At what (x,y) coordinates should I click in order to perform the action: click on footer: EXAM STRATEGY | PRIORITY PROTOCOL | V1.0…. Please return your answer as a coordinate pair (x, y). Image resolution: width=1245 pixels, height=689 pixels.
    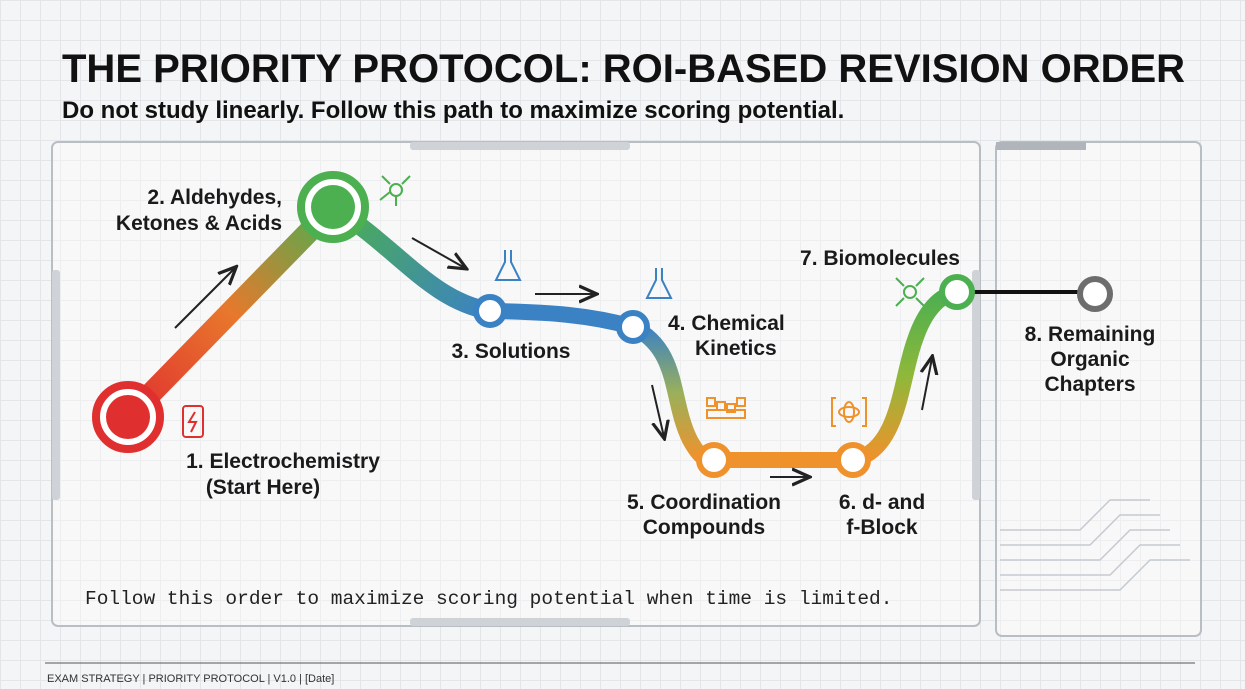
    Looking at the image, I should click on (190, 679).